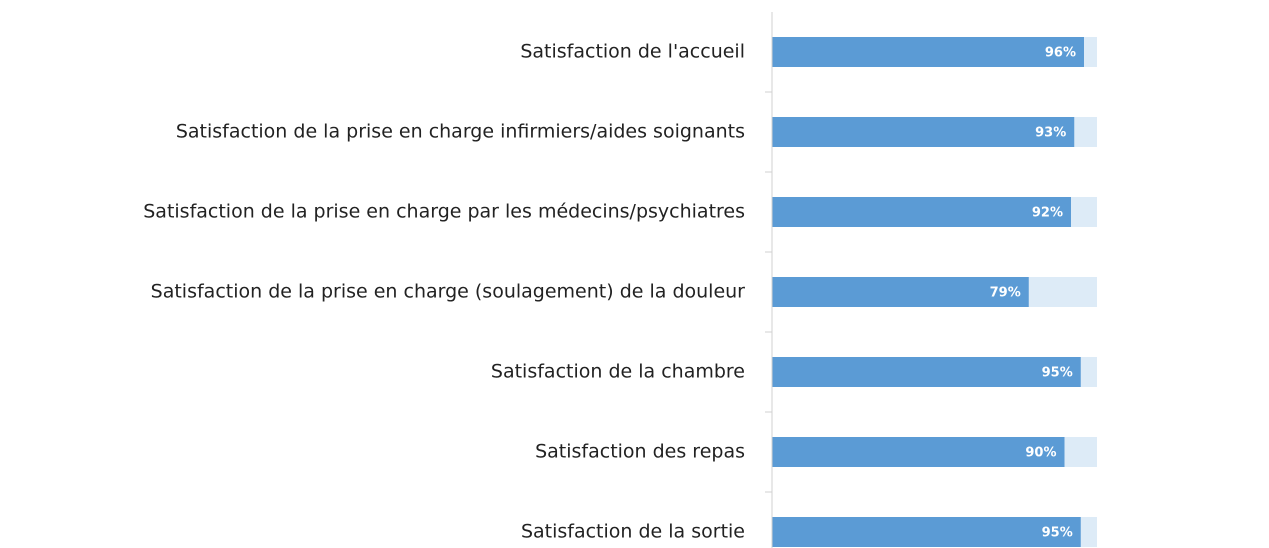  Describe the element at coordinates (618, 372) in the screenshot. I see `category-label: Satisfaction de la chambre` at that location.